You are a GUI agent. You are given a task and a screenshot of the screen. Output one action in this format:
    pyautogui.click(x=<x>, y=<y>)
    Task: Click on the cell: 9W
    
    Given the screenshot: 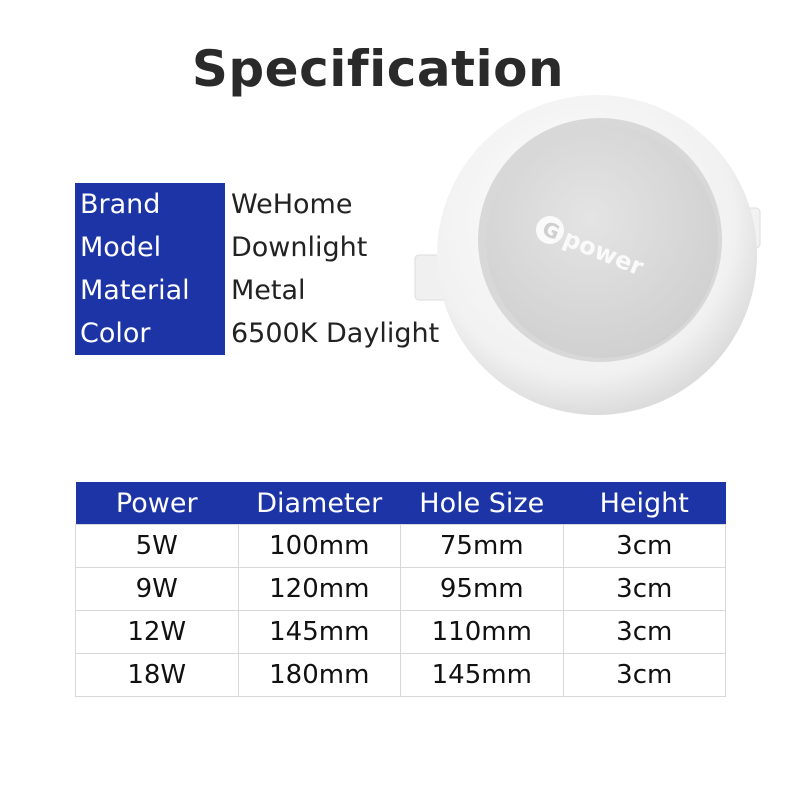 What is the action you would take?
    pyautogui.click(x=157, y=589)
    